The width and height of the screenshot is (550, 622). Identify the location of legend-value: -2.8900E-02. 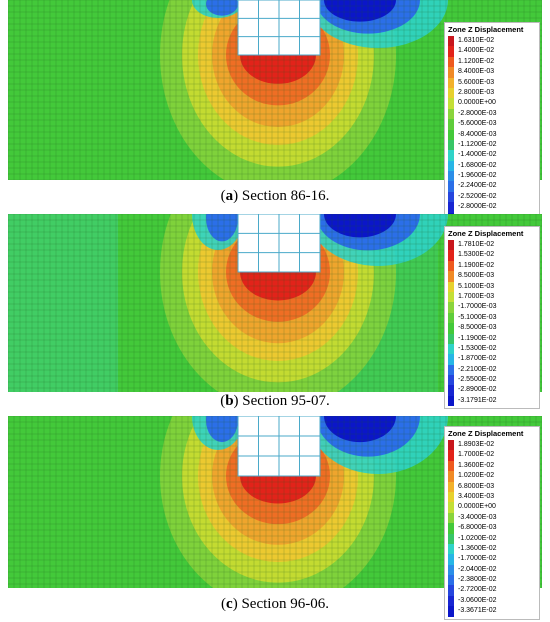
(477, 390).